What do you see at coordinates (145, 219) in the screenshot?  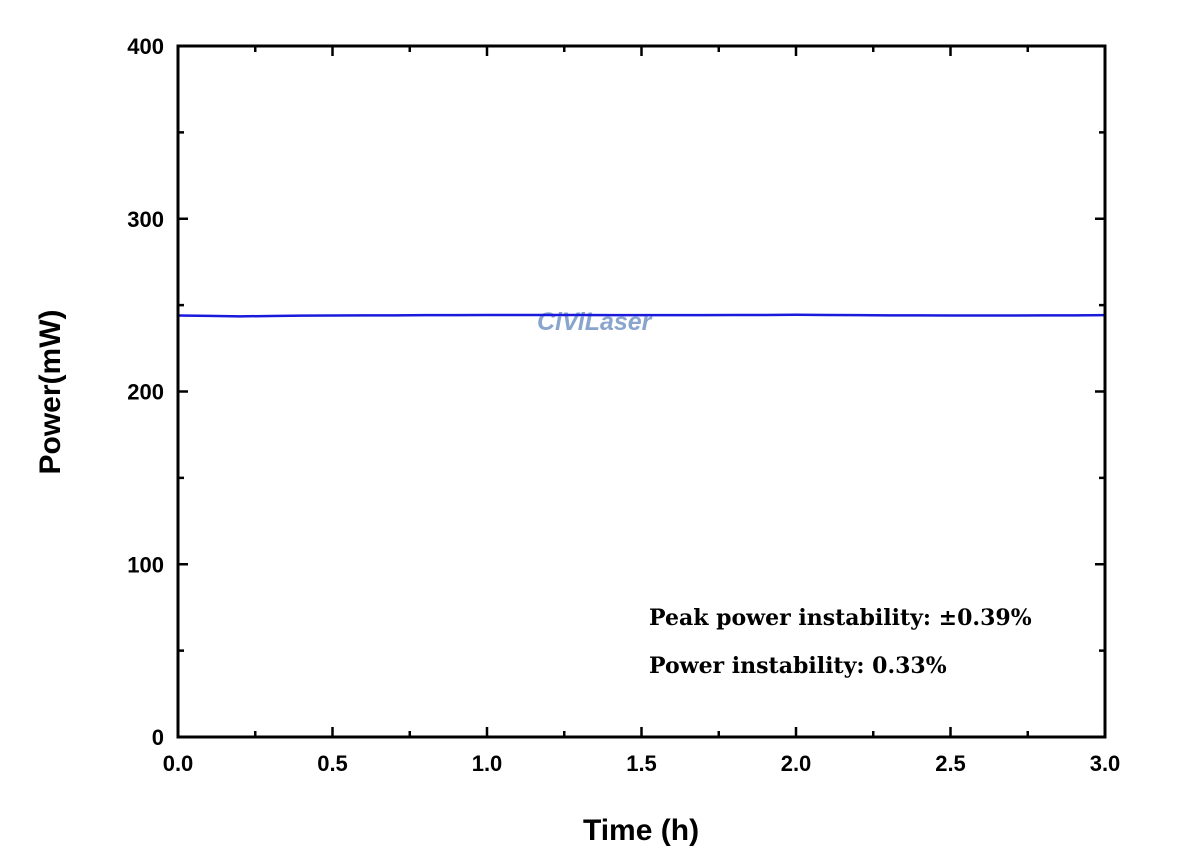 I see `y-tick-label: 300` at bounding box center [145, 219].